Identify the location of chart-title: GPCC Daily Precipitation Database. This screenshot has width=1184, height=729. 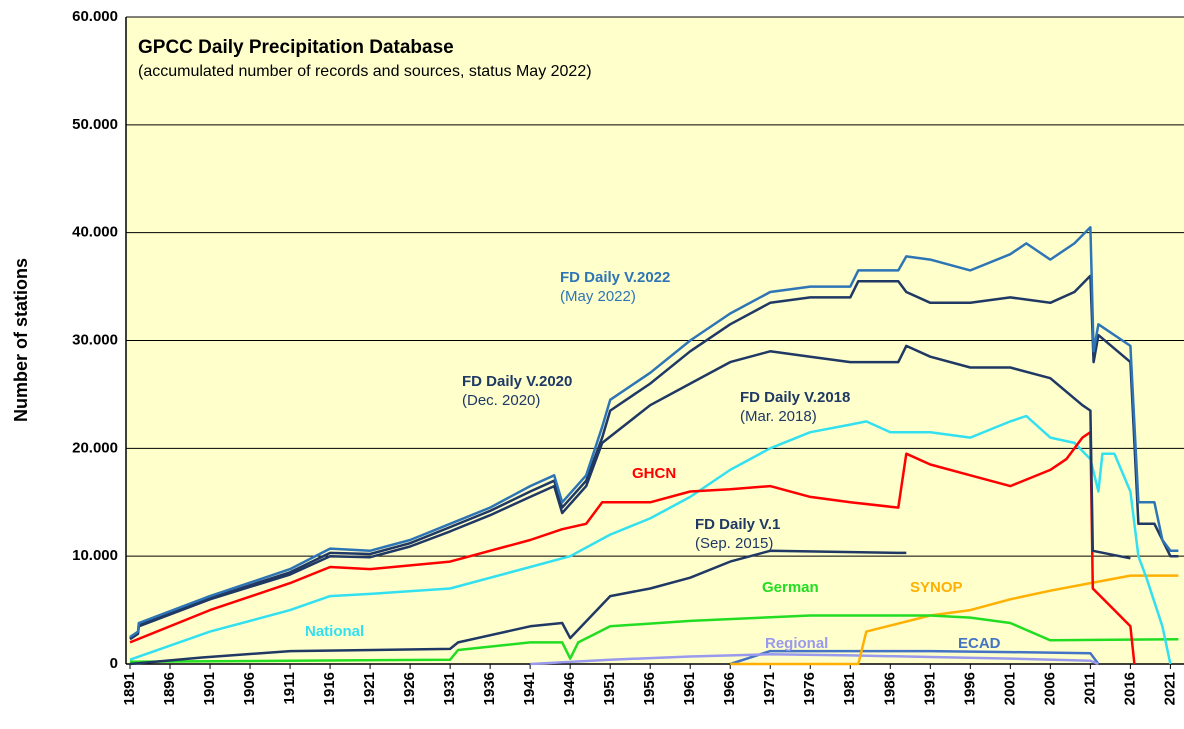
(296, 47).